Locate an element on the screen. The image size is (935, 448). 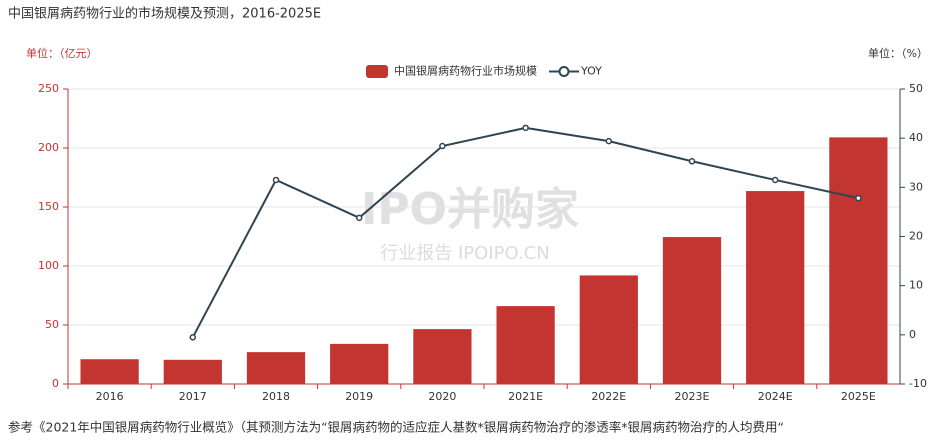
y-tick-label: 200 is located at coordinates (48, 147).